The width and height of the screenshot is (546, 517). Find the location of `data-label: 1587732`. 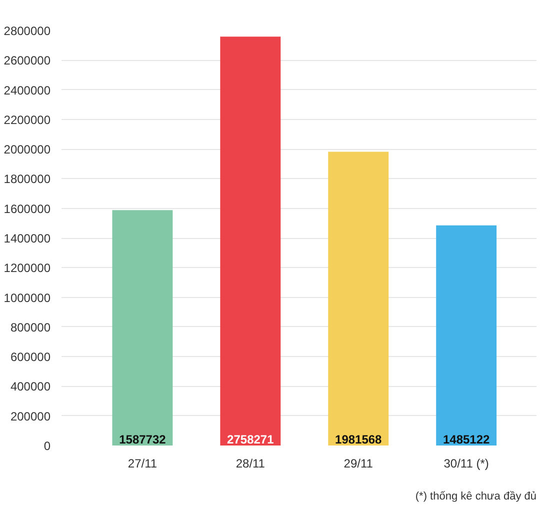

data-label: 1587732 is located at coordinates (142, 439).